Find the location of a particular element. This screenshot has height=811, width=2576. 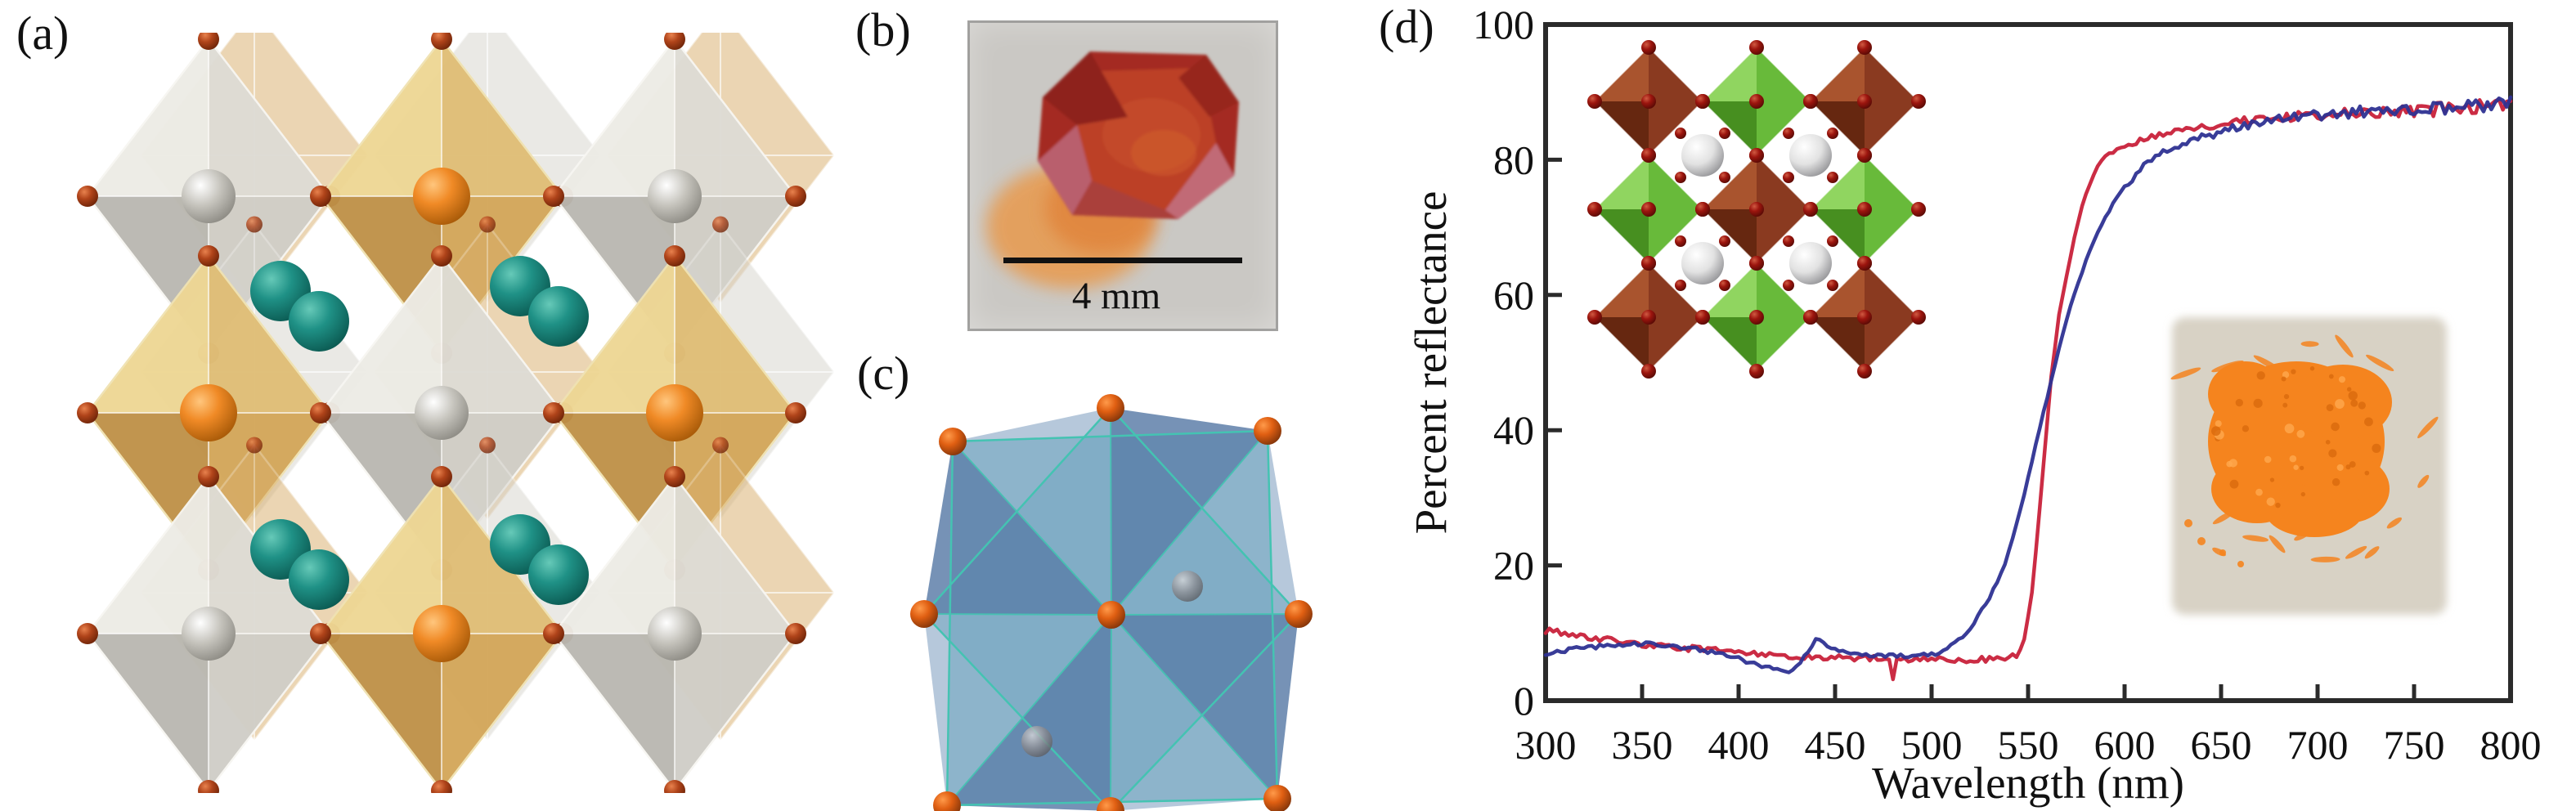

panel-c-label: (c) is located at coordinates (884, 373).